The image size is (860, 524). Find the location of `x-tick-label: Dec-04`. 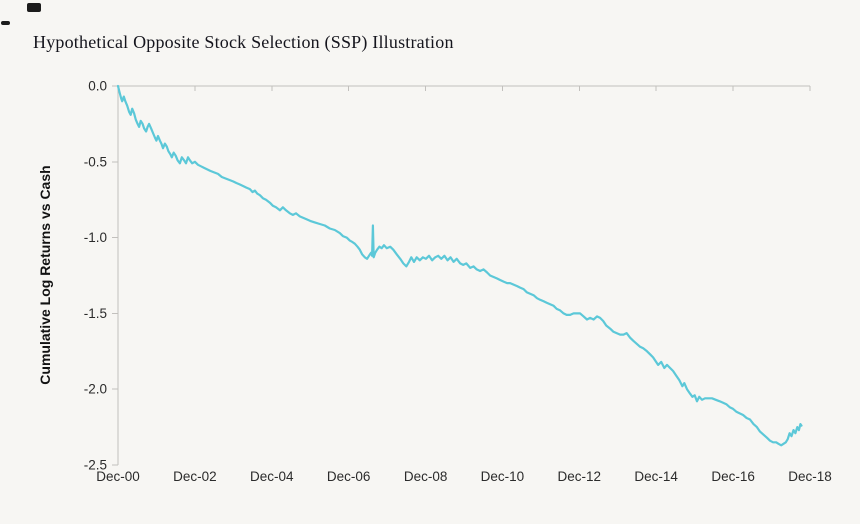

x-tick-label: Dec-04 is located at coordinates (272, 476).